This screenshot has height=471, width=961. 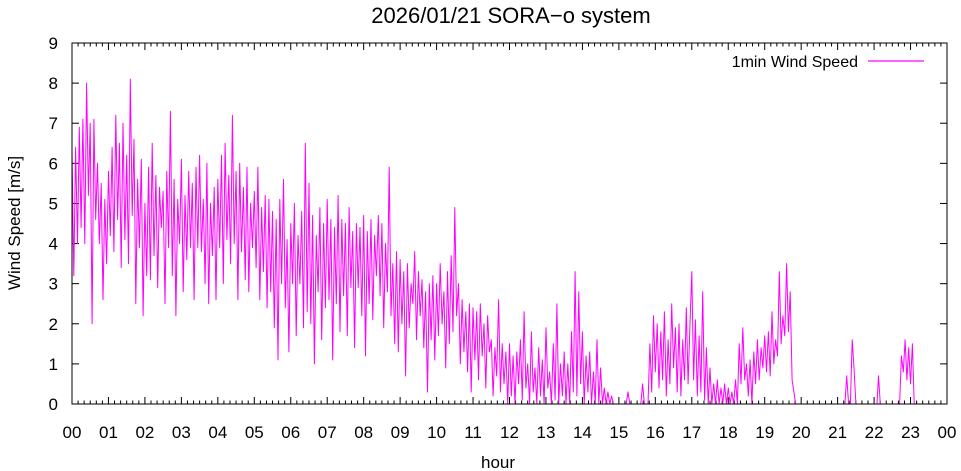 What do you see at coordinates (53, 43) in the screenshot?
I see `y-tick-label: 9` at bounding box center [53, 43].